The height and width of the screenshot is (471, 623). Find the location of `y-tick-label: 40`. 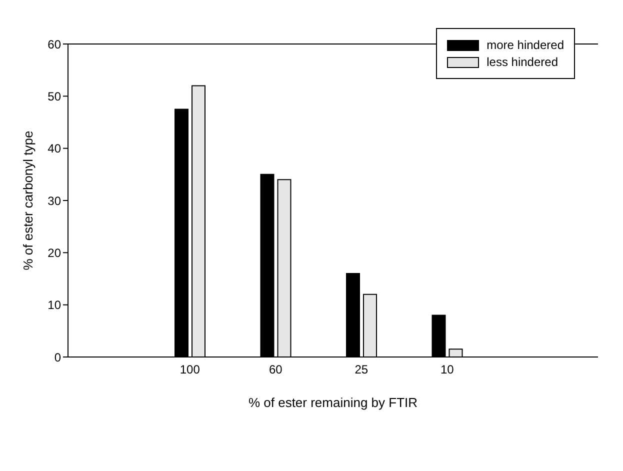

y-tick-label: 40 is located at coordinates (55, 149).